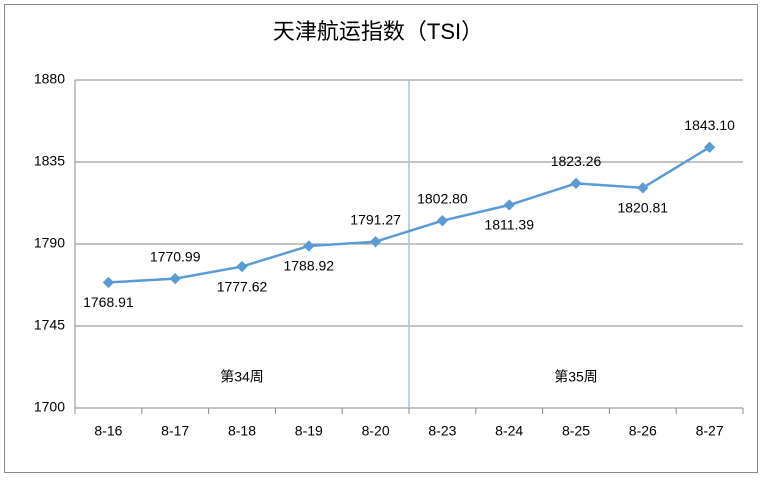  I want to click on x-tick-label: 8-20, so click(376, 431).